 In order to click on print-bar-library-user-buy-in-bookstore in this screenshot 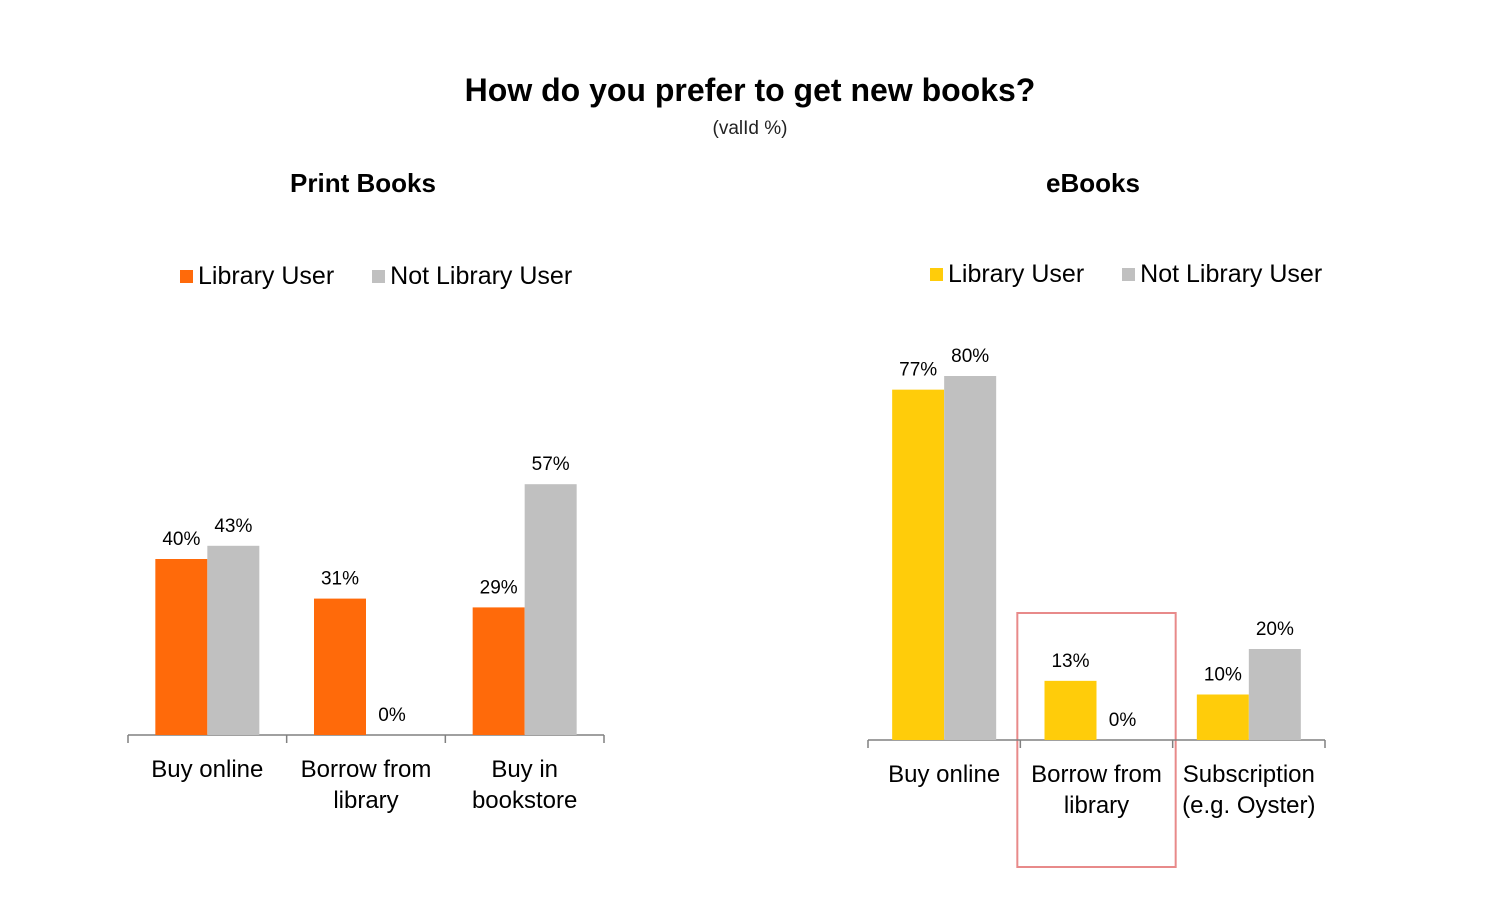, I will do `click(498, 671)`.